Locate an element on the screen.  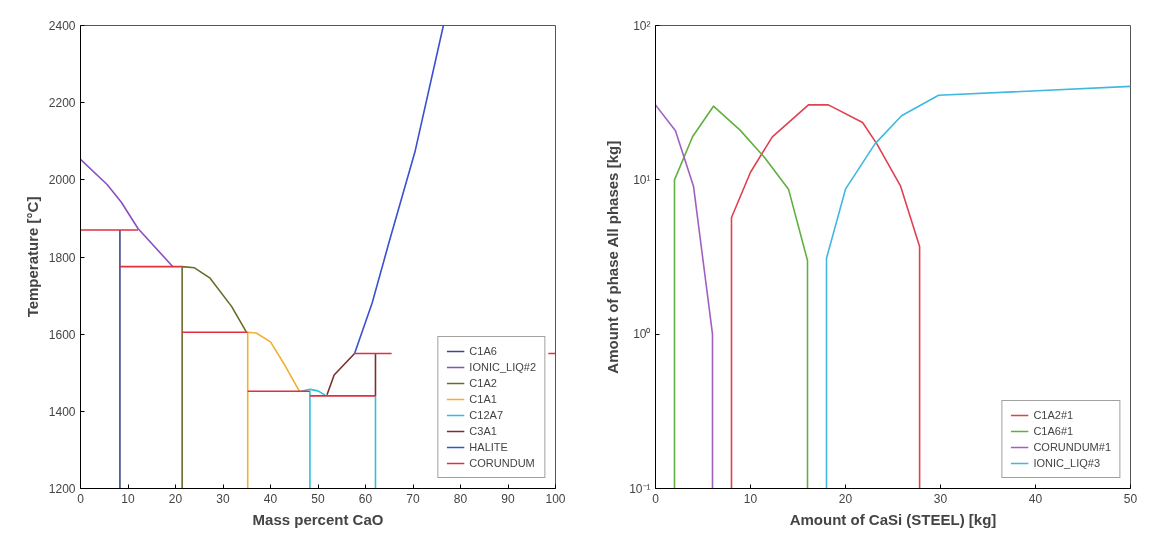
y-tick-label: 10¹ is located at coordinates (642, 179).